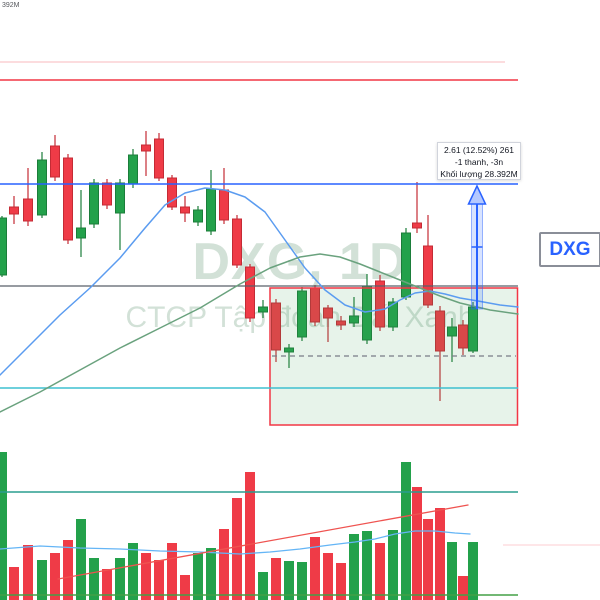 The height and width of the screenshot is (600, 600). I want to click on volume-ma-blue, so click(235, 542).